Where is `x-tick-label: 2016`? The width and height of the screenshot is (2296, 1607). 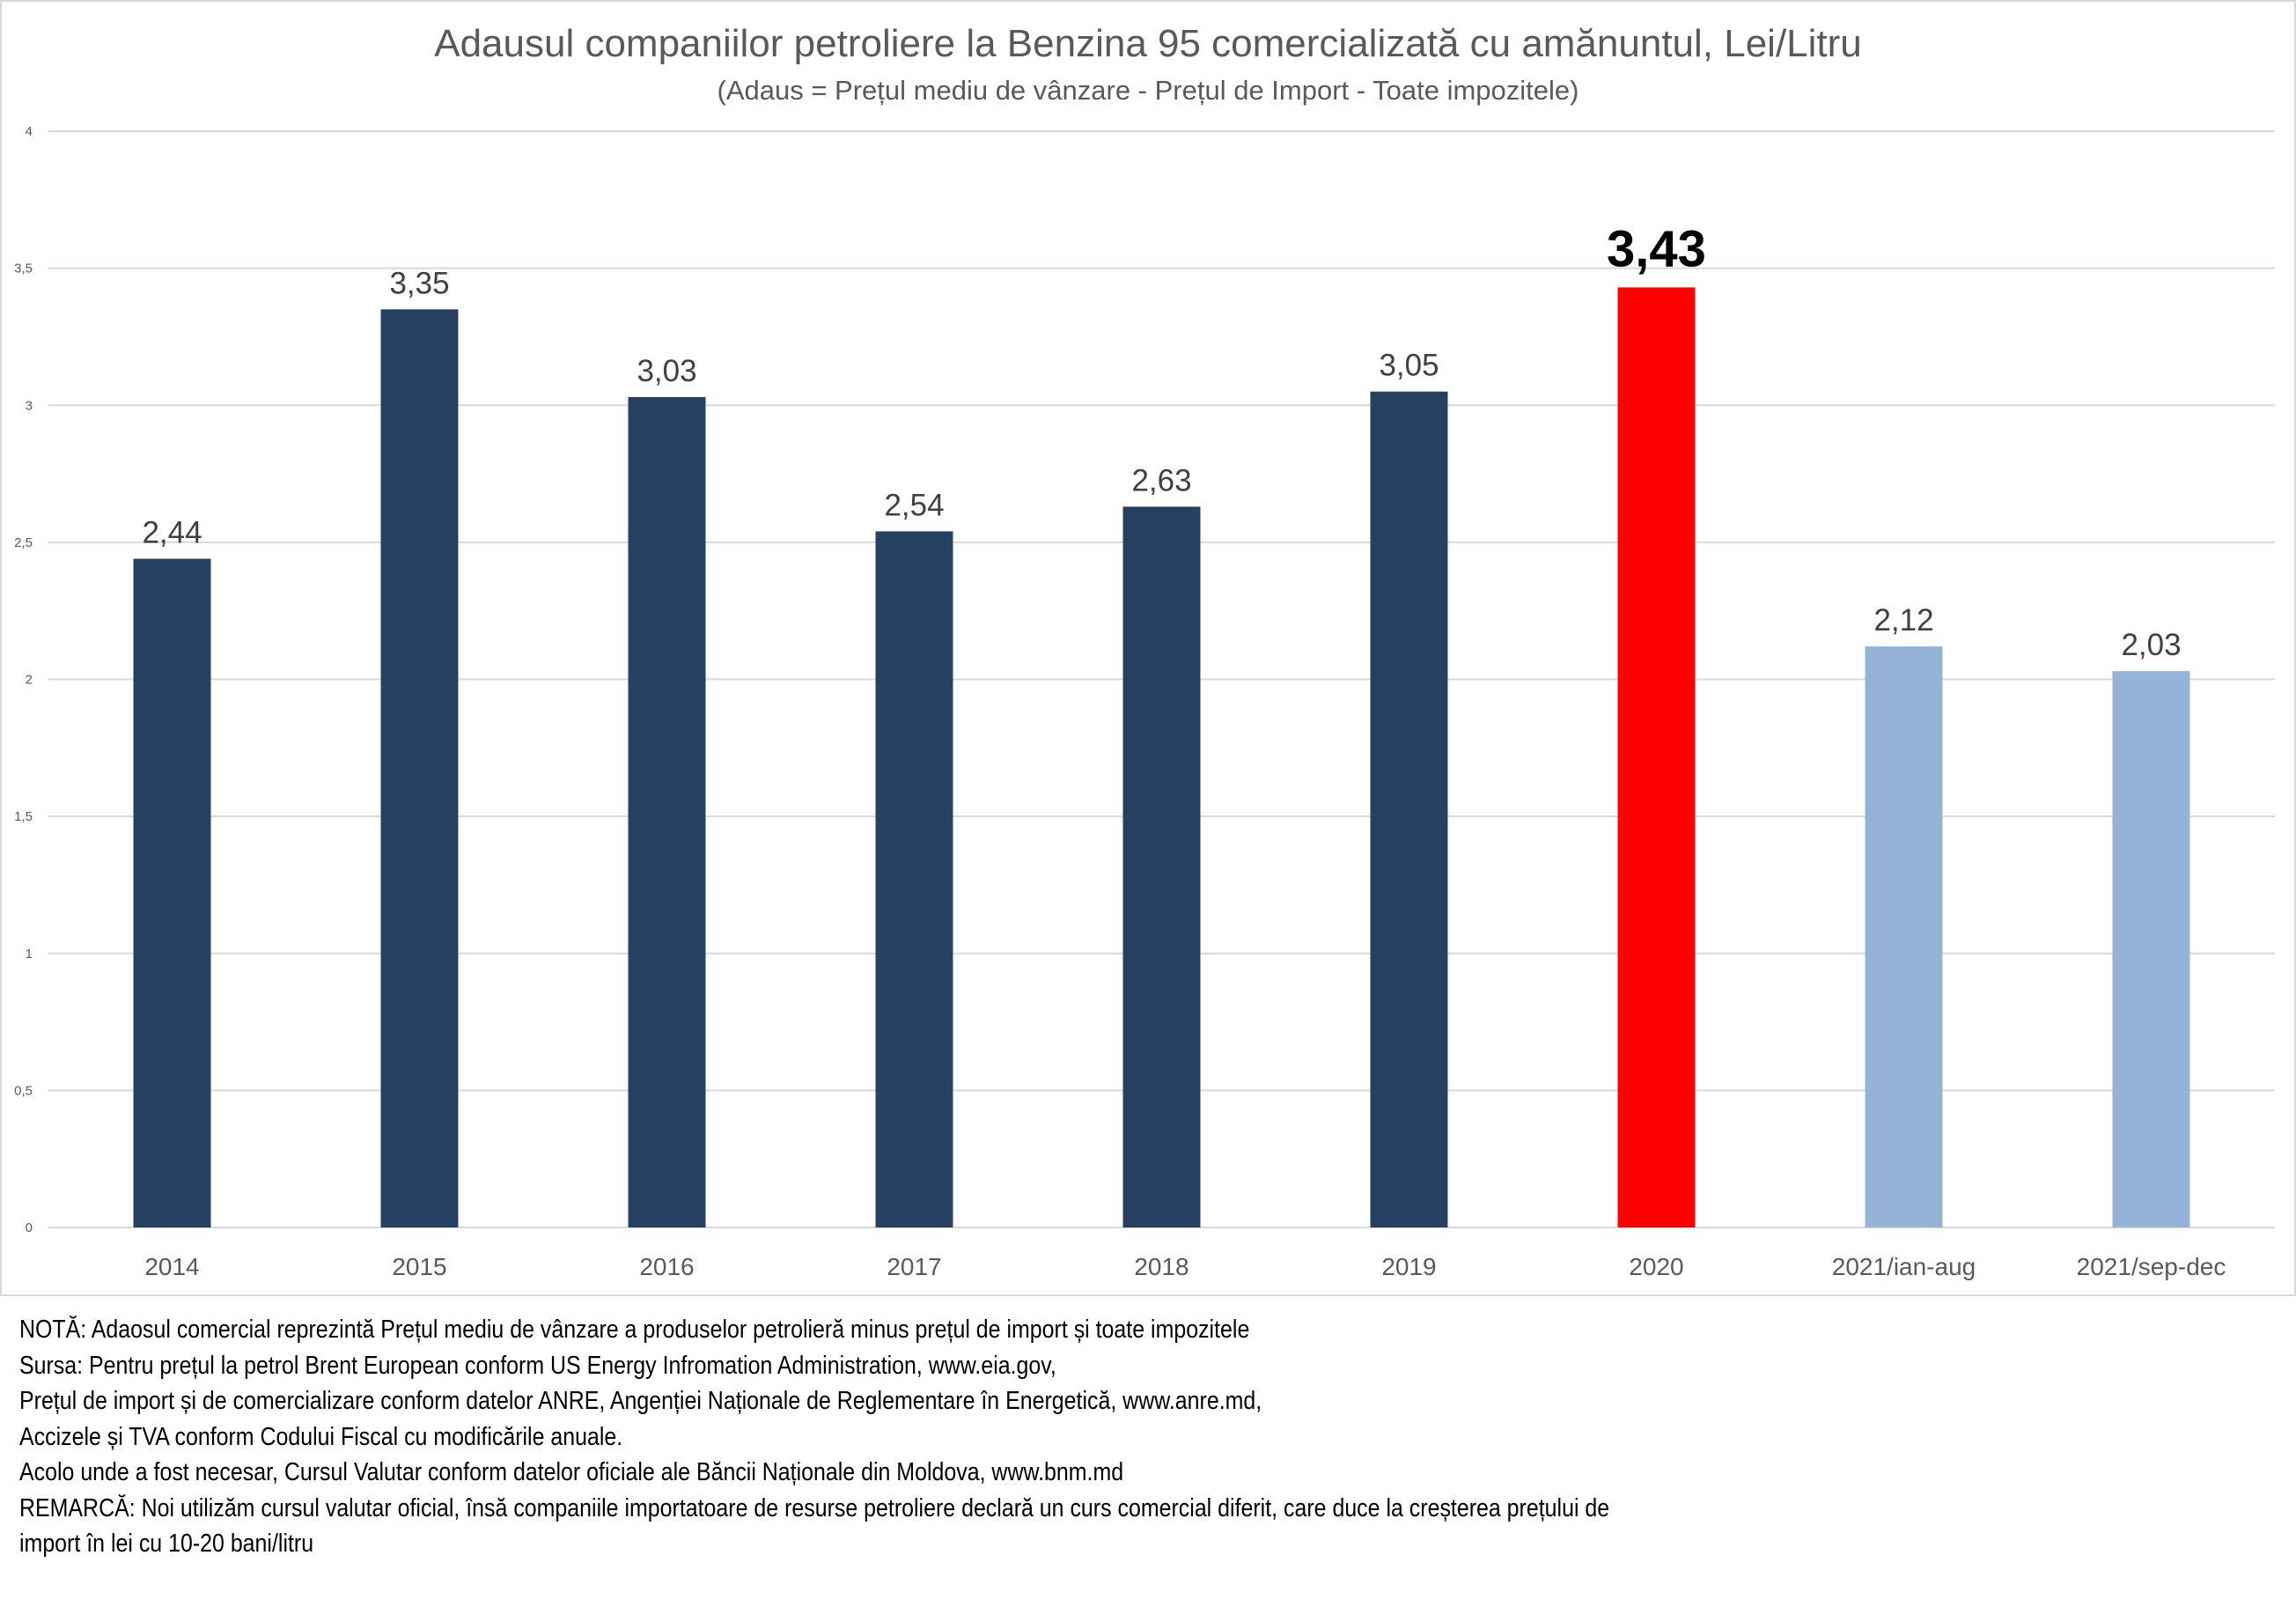
x-tick-label: 2016 is located at coordinates (666, 1266).